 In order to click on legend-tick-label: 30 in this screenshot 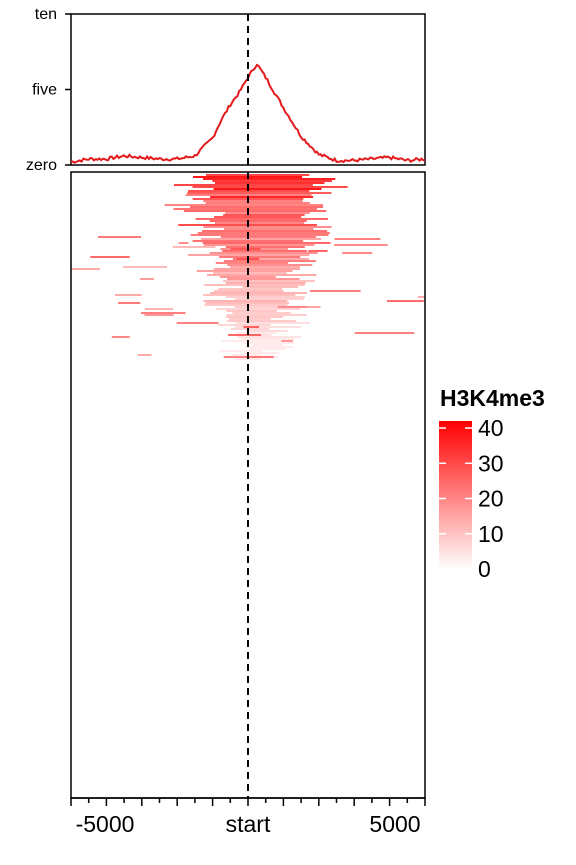, I will do `click(491, 463)`.